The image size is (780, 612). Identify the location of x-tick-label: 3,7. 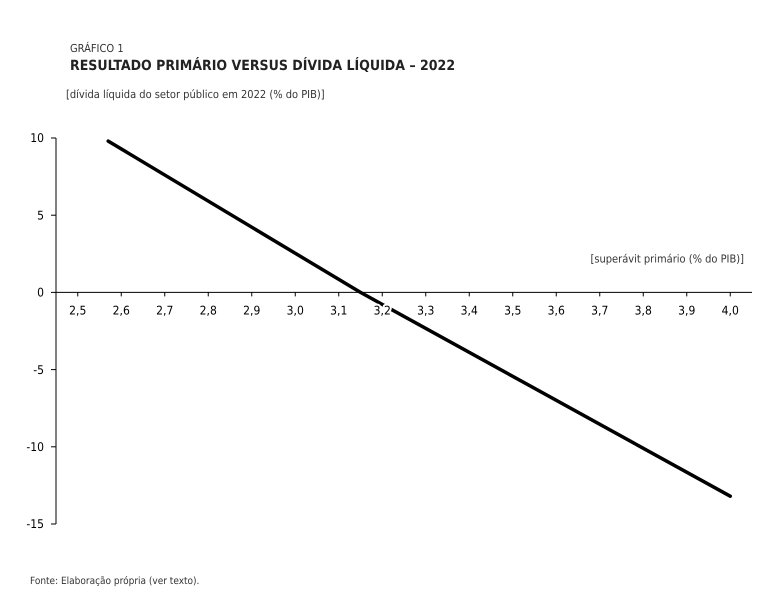
(599, 310).